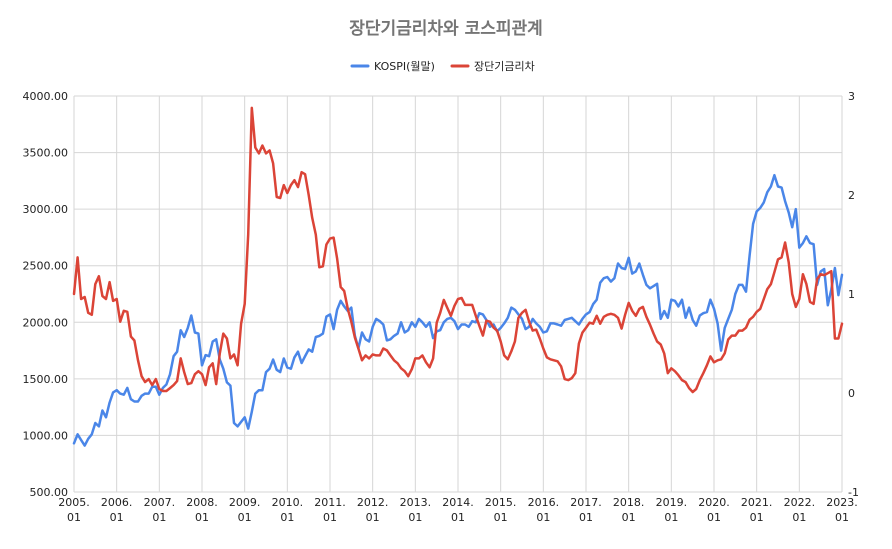 This screenshot has height=549, width=892. I want to click on x-tick-label: 2020., so click(714, 502).